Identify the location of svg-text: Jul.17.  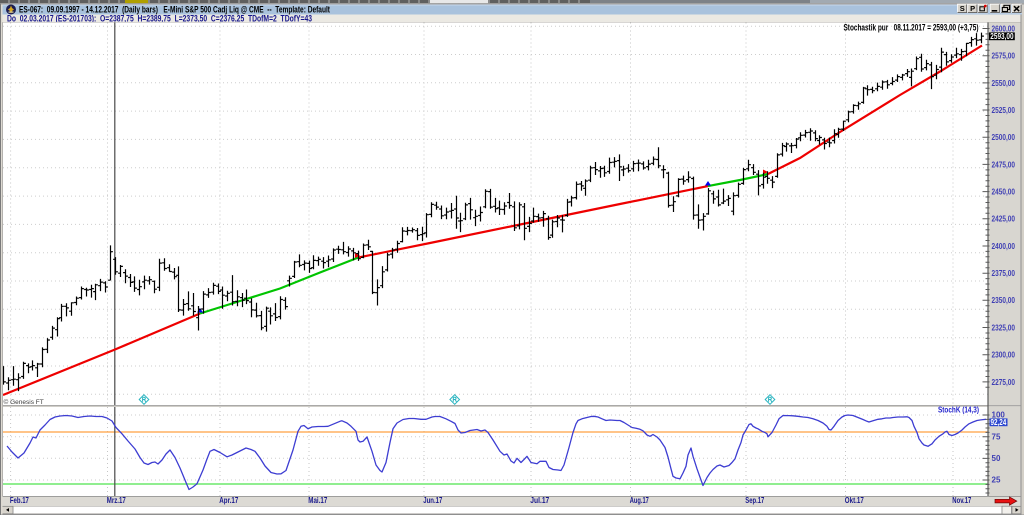
(539, 500).